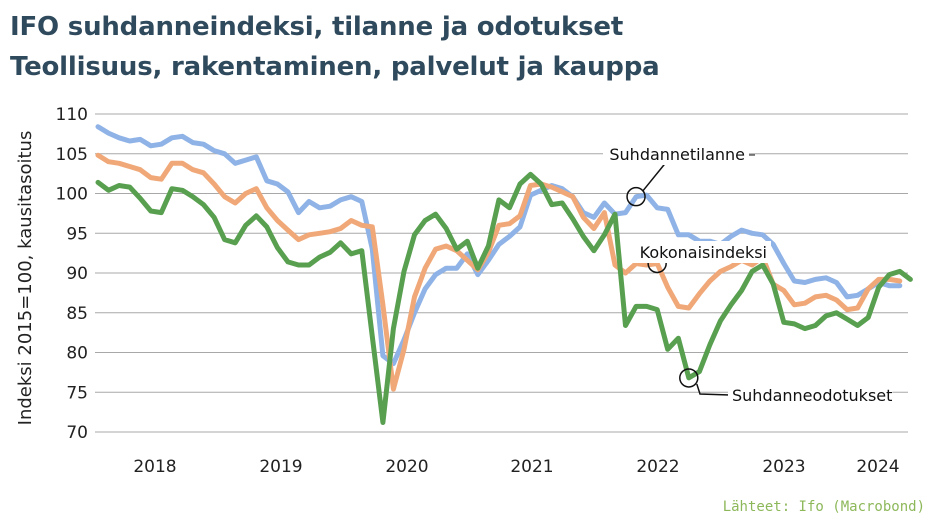  Describe the element at coordinates (77, 393) in the screenshot. I see `y-tick-label: 75` at that location.